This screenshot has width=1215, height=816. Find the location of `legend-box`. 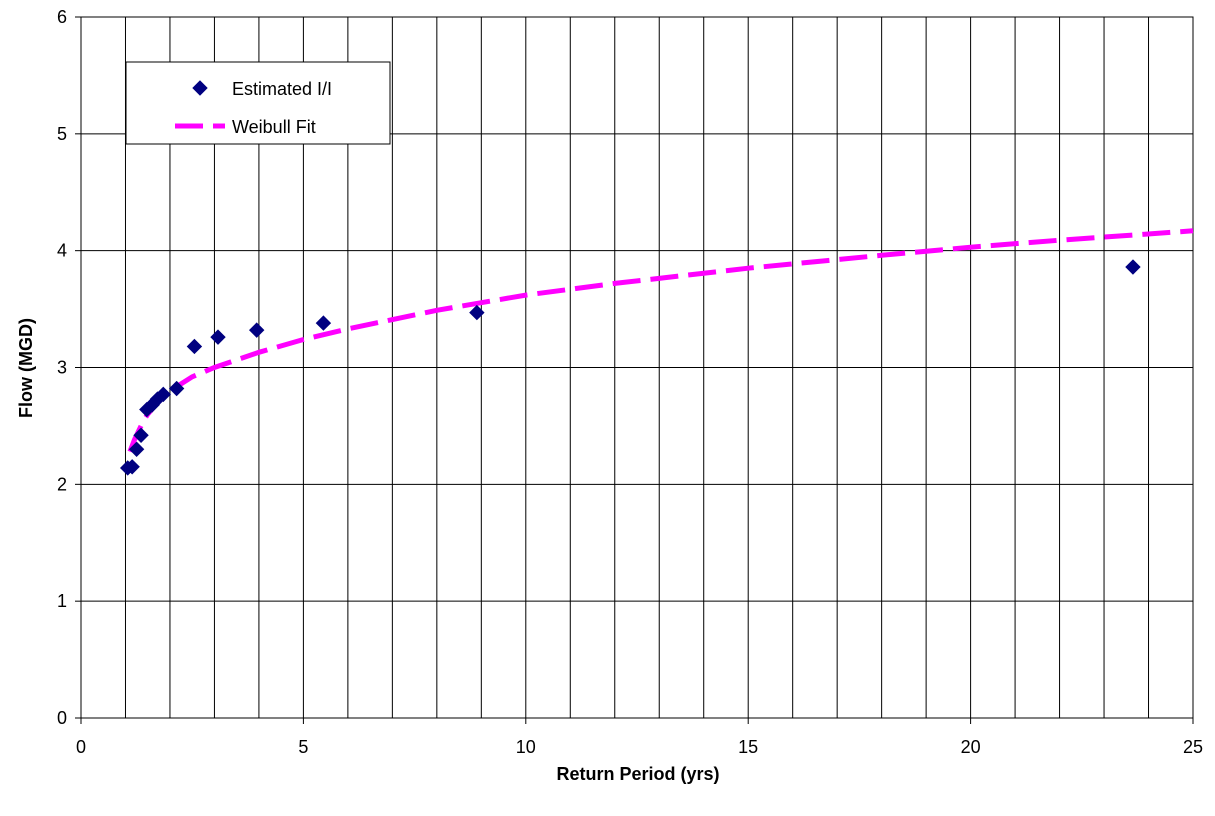

legend-box is located at coordinates (258, 103).